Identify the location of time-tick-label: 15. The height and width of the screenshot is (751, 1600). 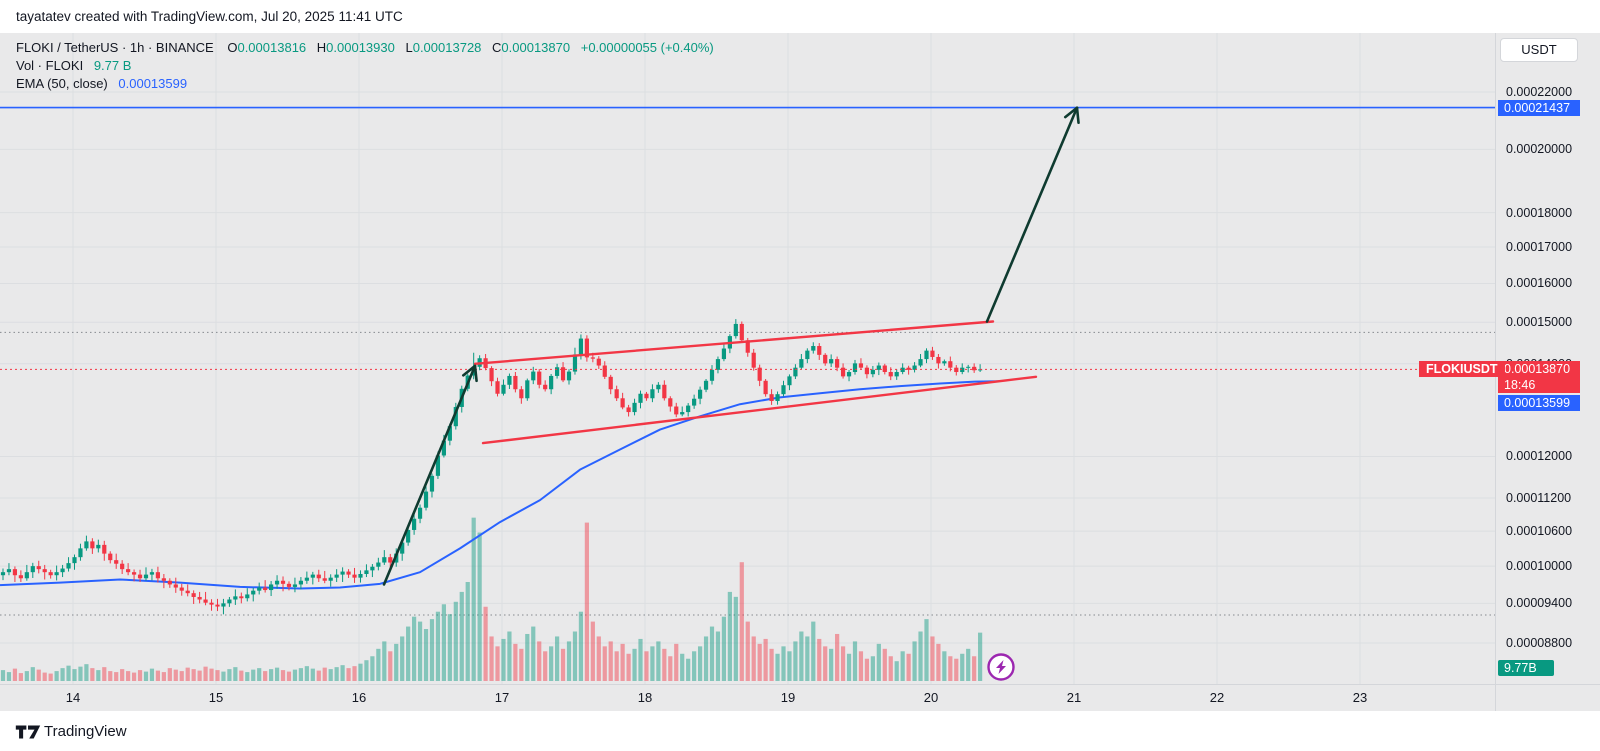
(216, 697).